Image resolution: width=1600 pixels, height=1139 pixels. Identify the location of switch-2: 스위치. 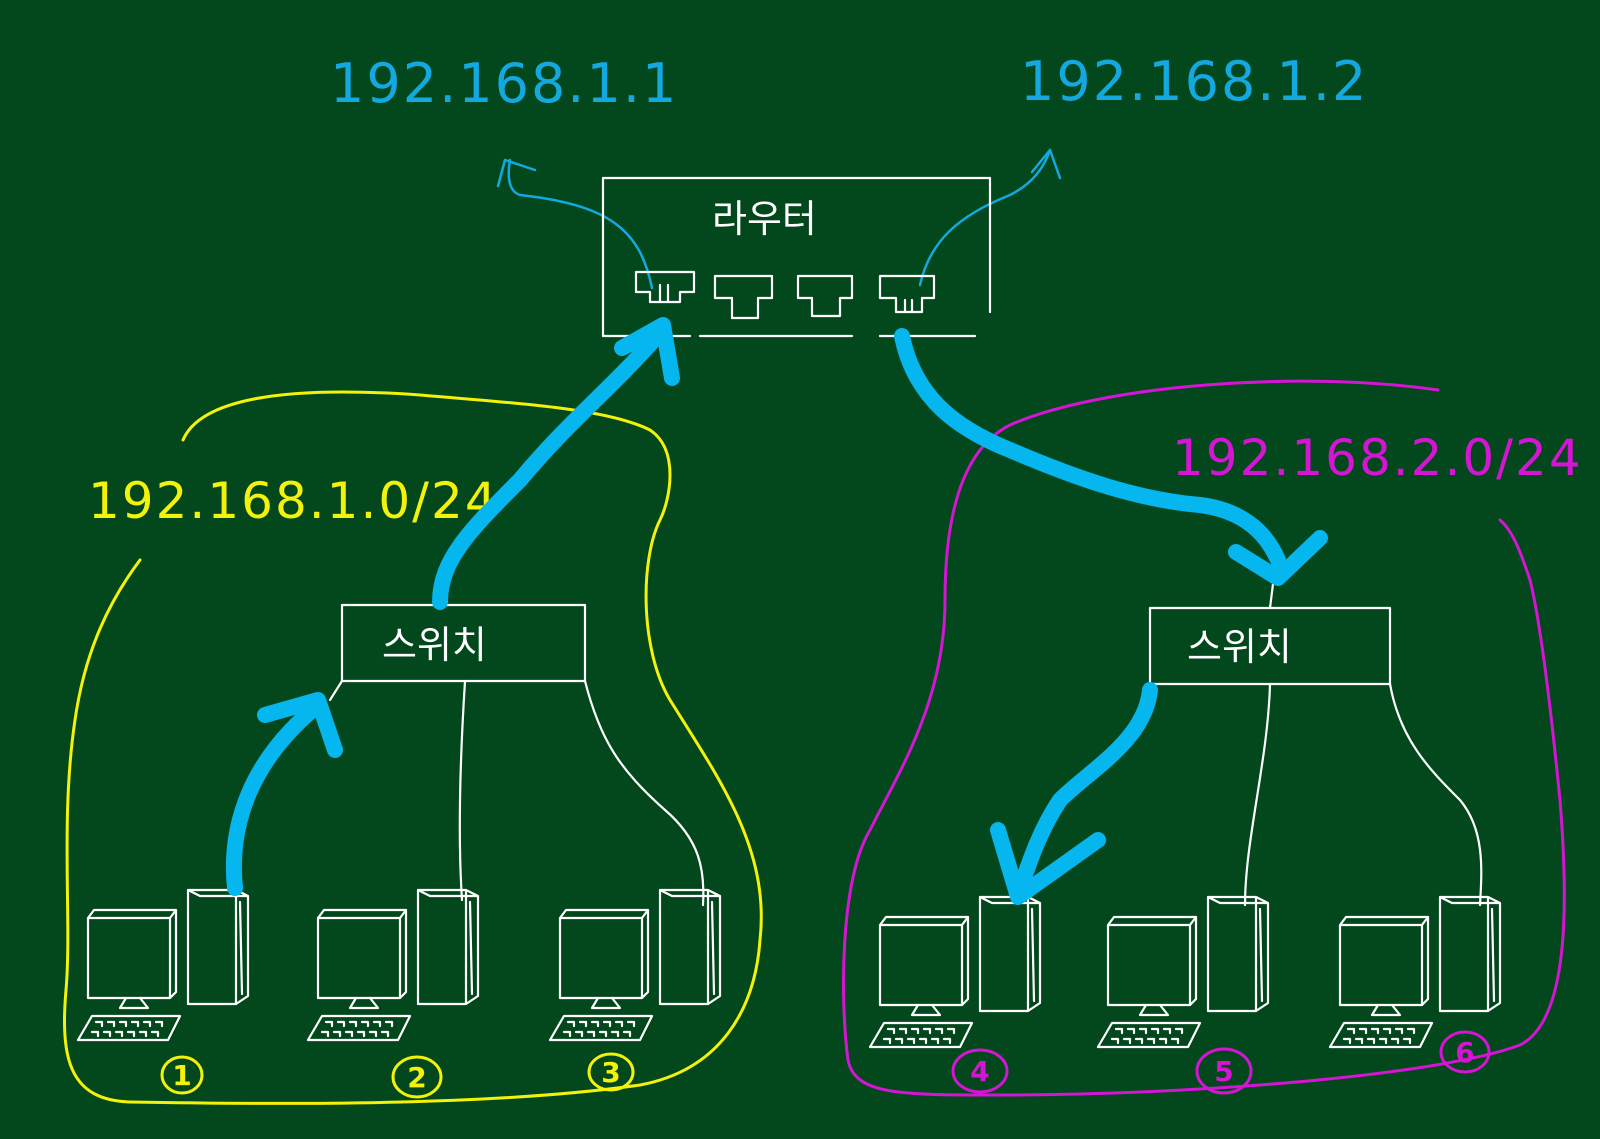
(1270, 646).